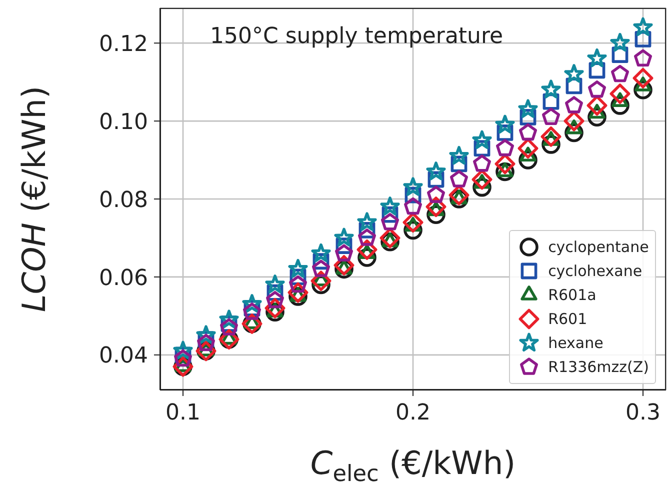 The image size is (670, 486). What do you see at coordinates (572, 295) in the screenshot?
I see `legend-label: R601a` at bounding box center [572, 295].